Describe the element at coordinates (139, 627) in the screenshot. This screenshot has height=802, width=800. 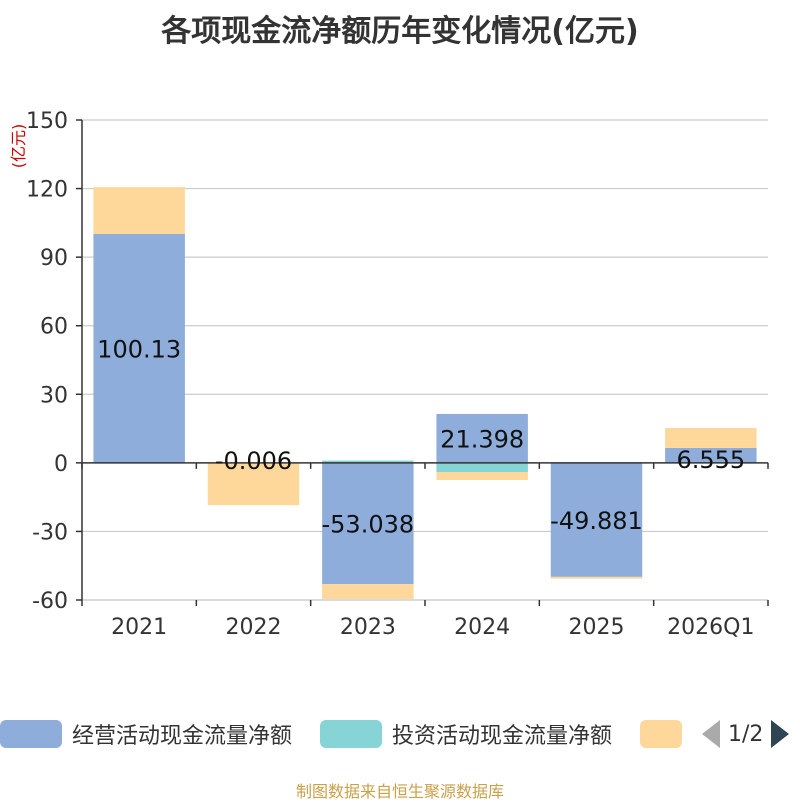
I see `x-tick-label: 2021` at that location.